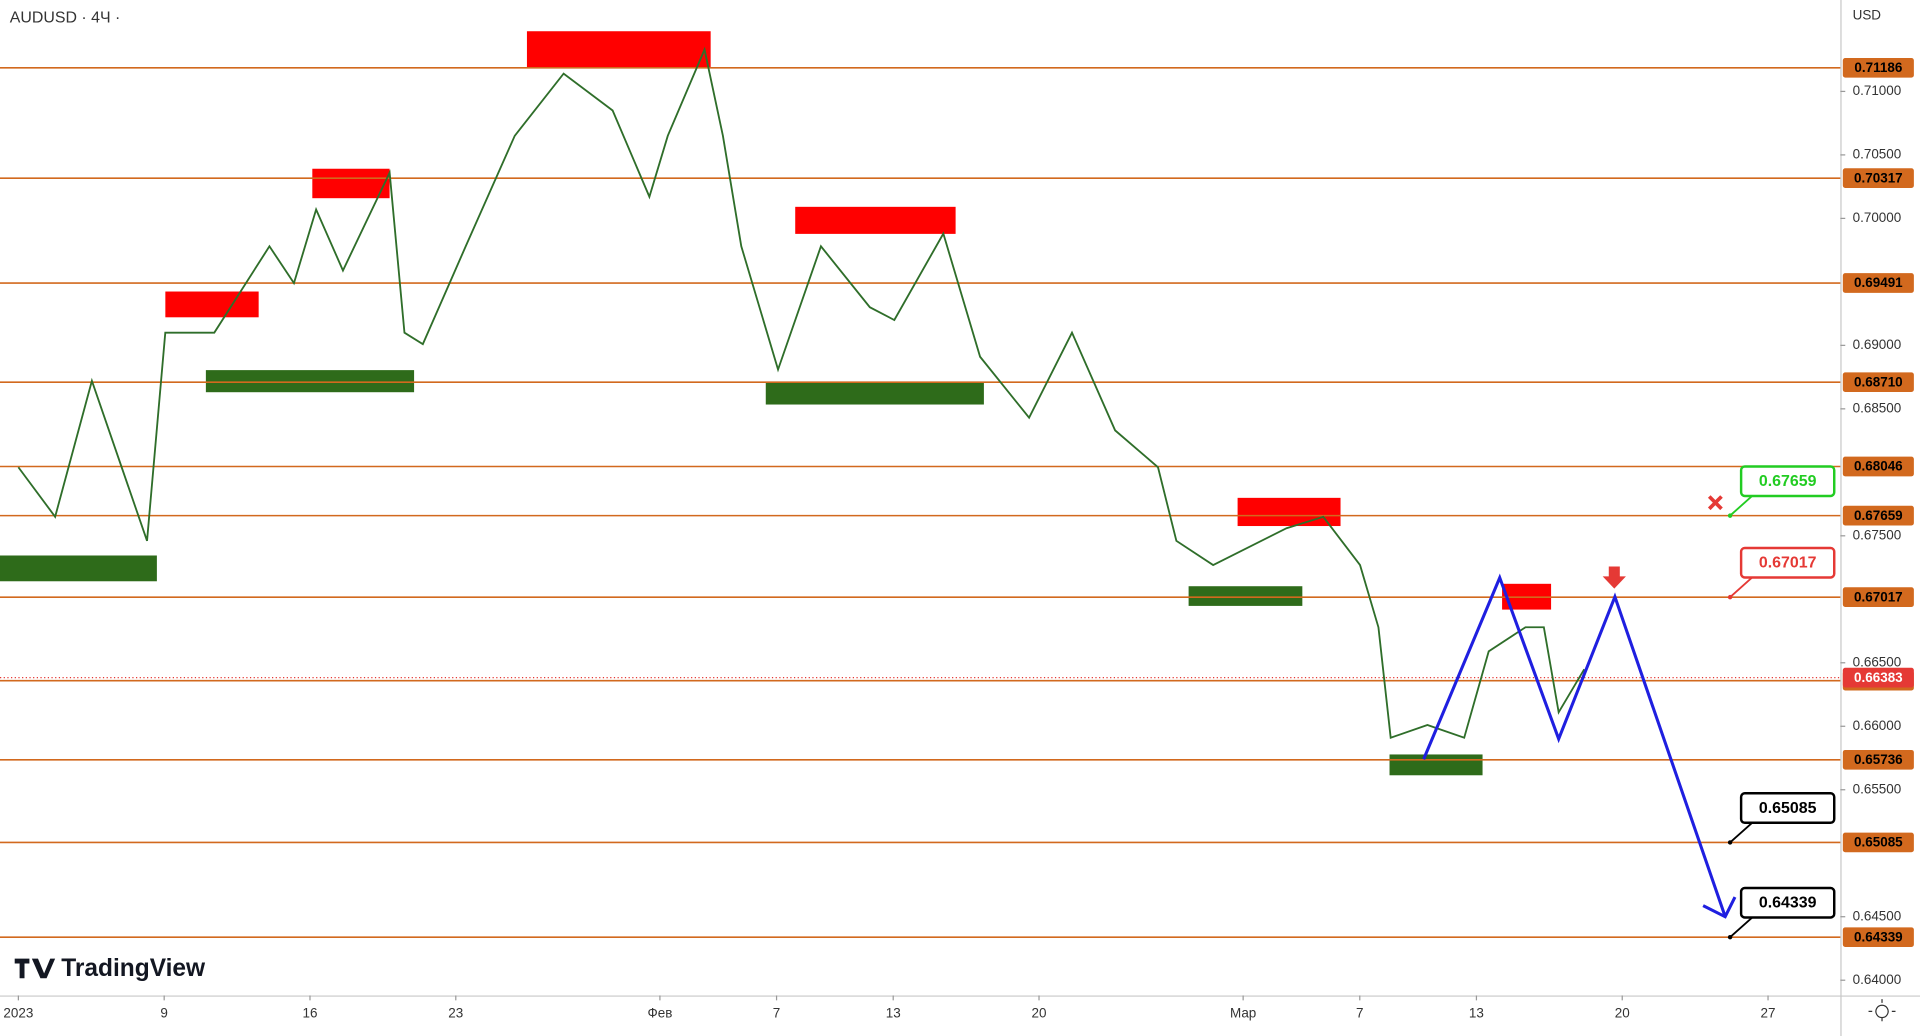 Image resolution: width=1920 pixels, height=1036 pixels. What do you see at coordinates (1877, 407) in the screenshot?
I see `y-tick-label: 0.68500` at bounding box center [1877, 407].